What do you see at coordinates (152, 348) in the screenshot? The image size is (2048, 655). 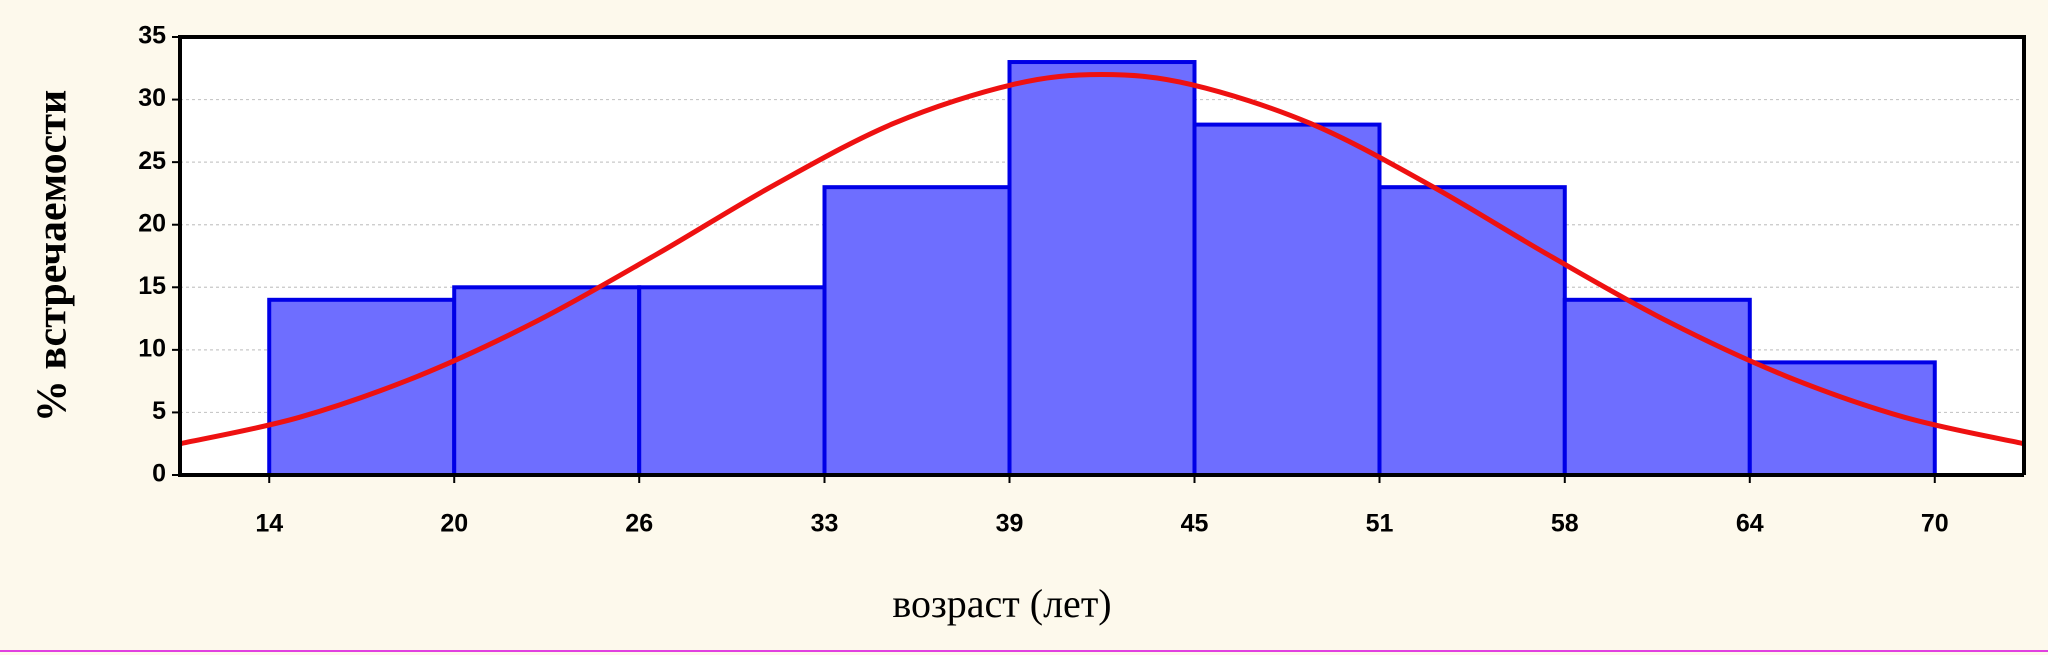 I see `y-tick-label: 10` at bounding box center [152, 348].